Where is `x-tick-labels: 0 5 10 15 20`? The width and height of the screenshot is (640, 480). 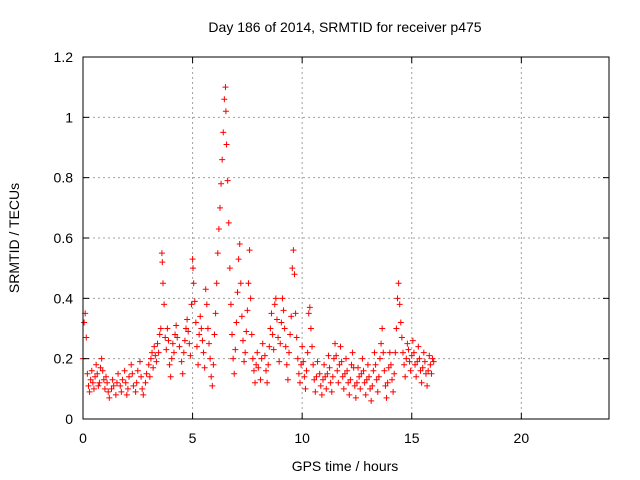 x-tick-labels: 0 5 10 15 20 is located at coordinates (304, 438).